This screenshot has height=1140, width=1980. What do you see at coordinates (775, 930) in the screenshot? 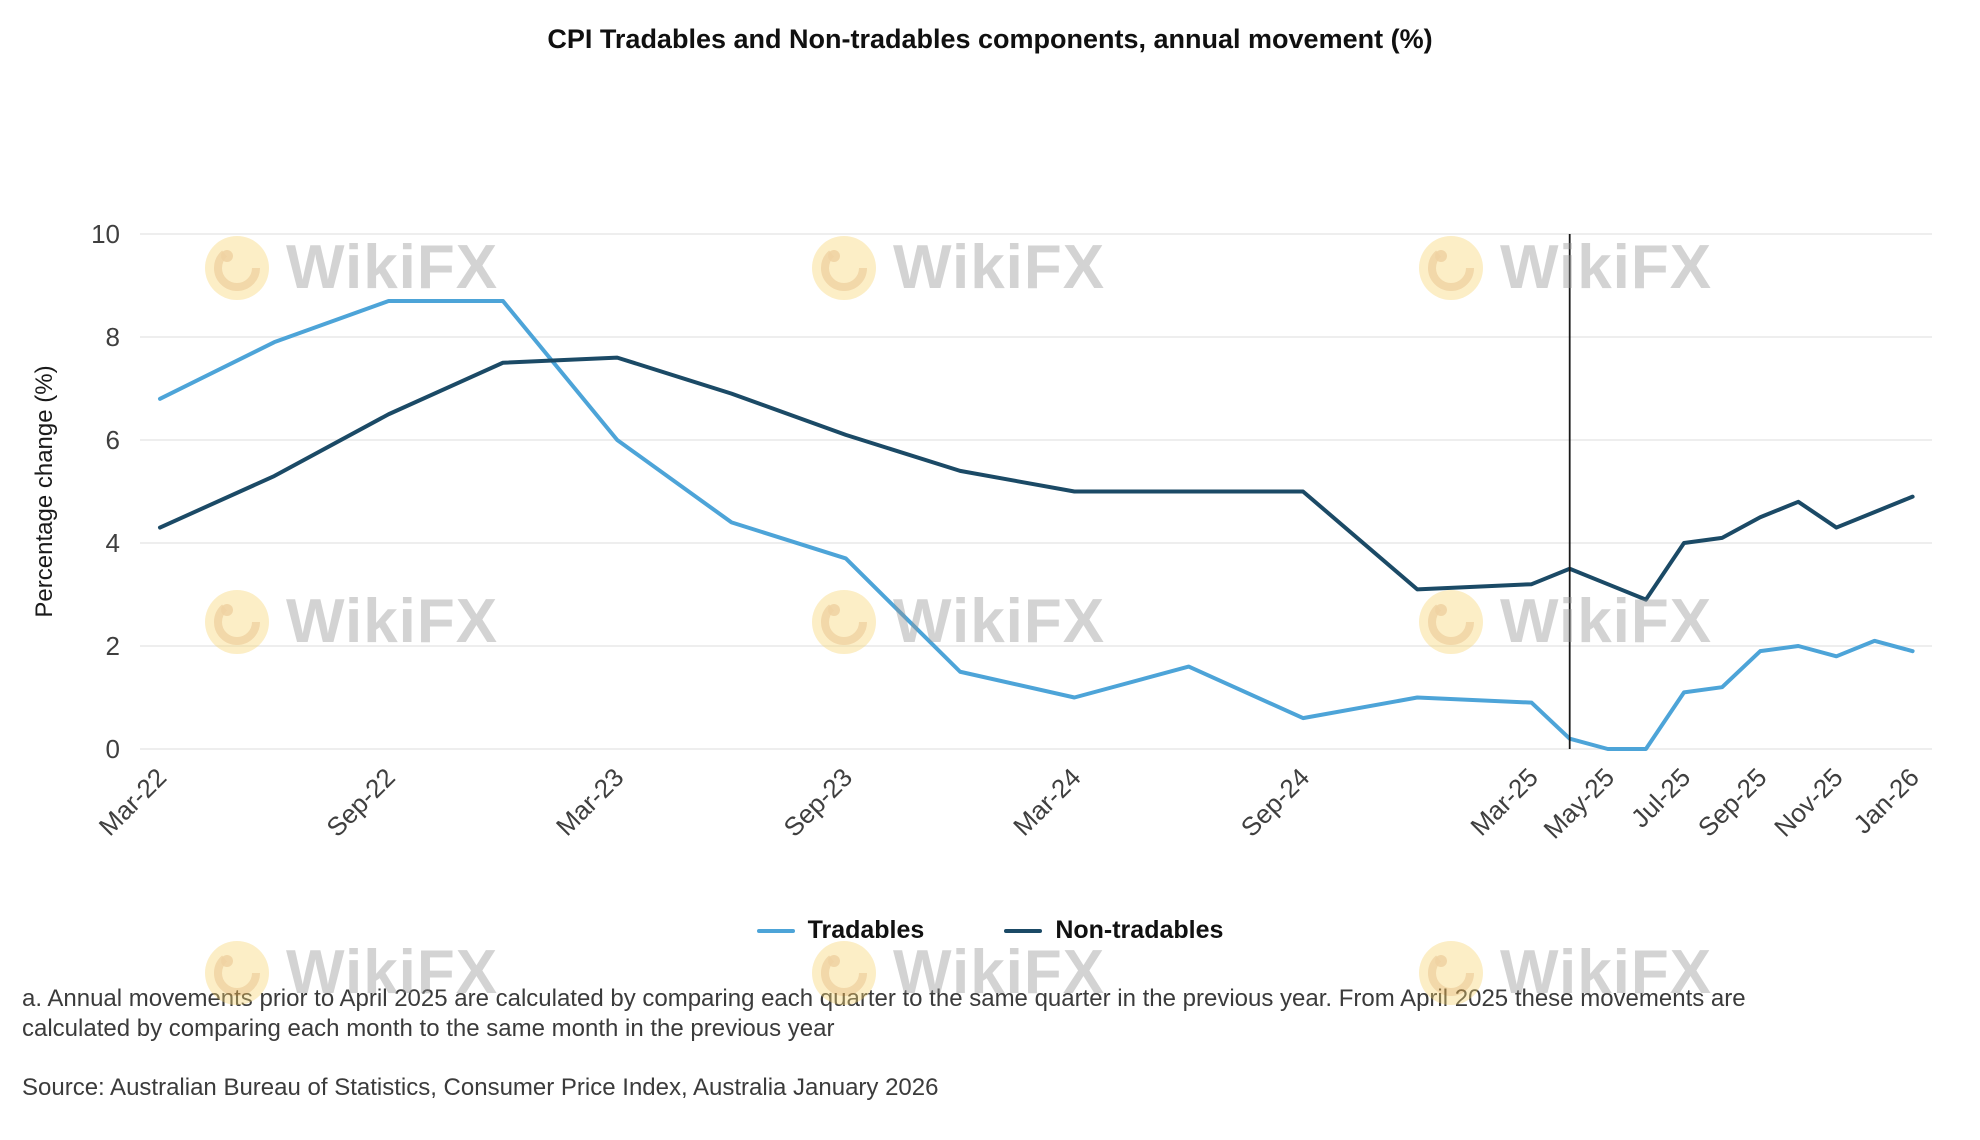
I see `tradables-line-swatch` at bounding box center [775, 930].